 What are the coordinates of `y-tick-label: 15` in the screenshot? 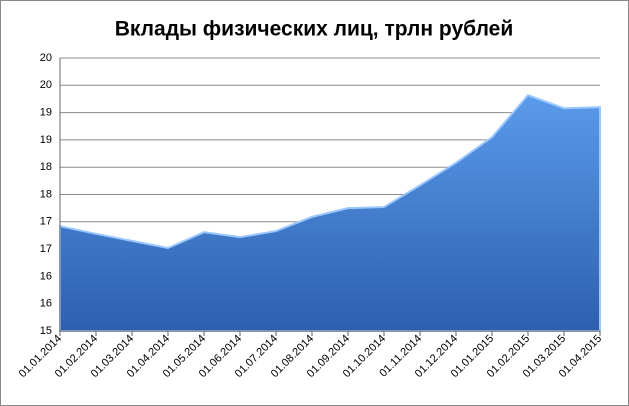 It's located at (46, 331).